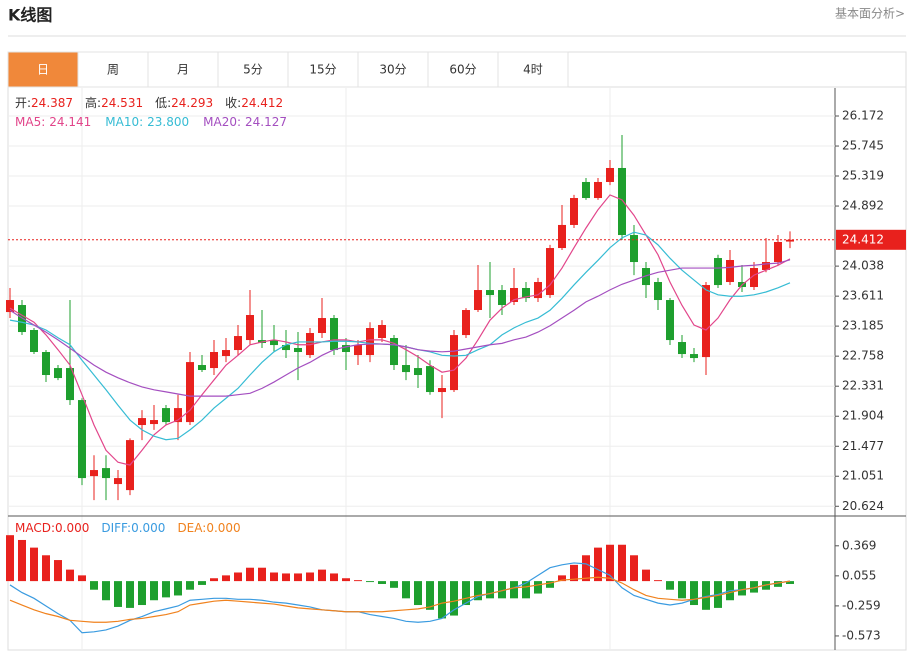  I want to click on tab-label: 15分, so click(322, 70).